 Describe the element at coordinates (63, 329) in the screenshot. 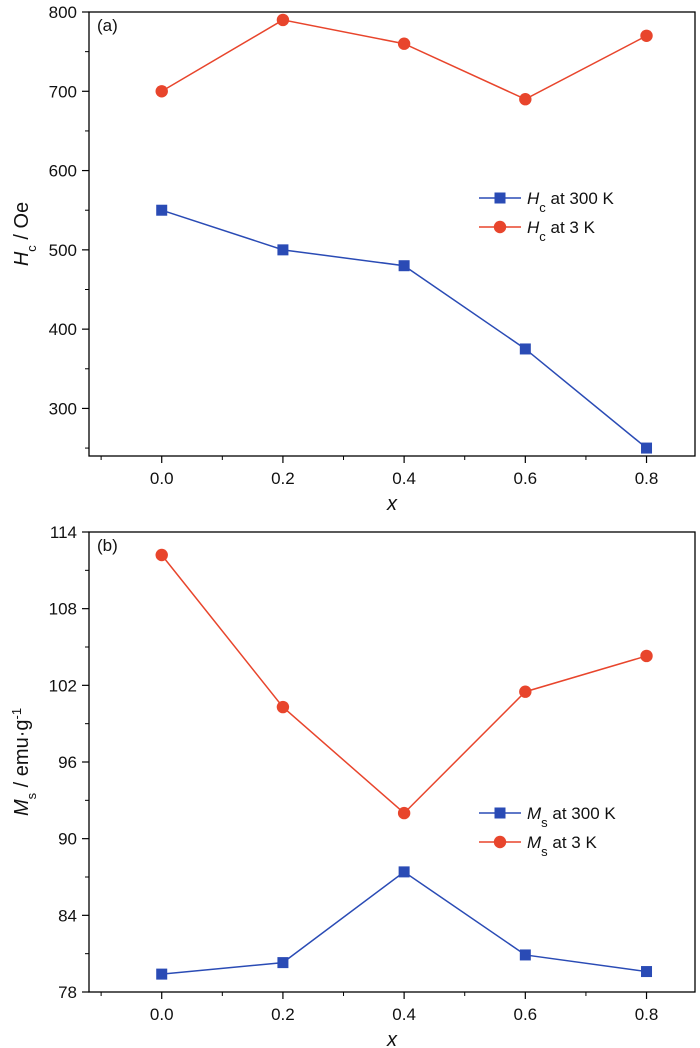

I see `y-tick-label: 400` at that location.